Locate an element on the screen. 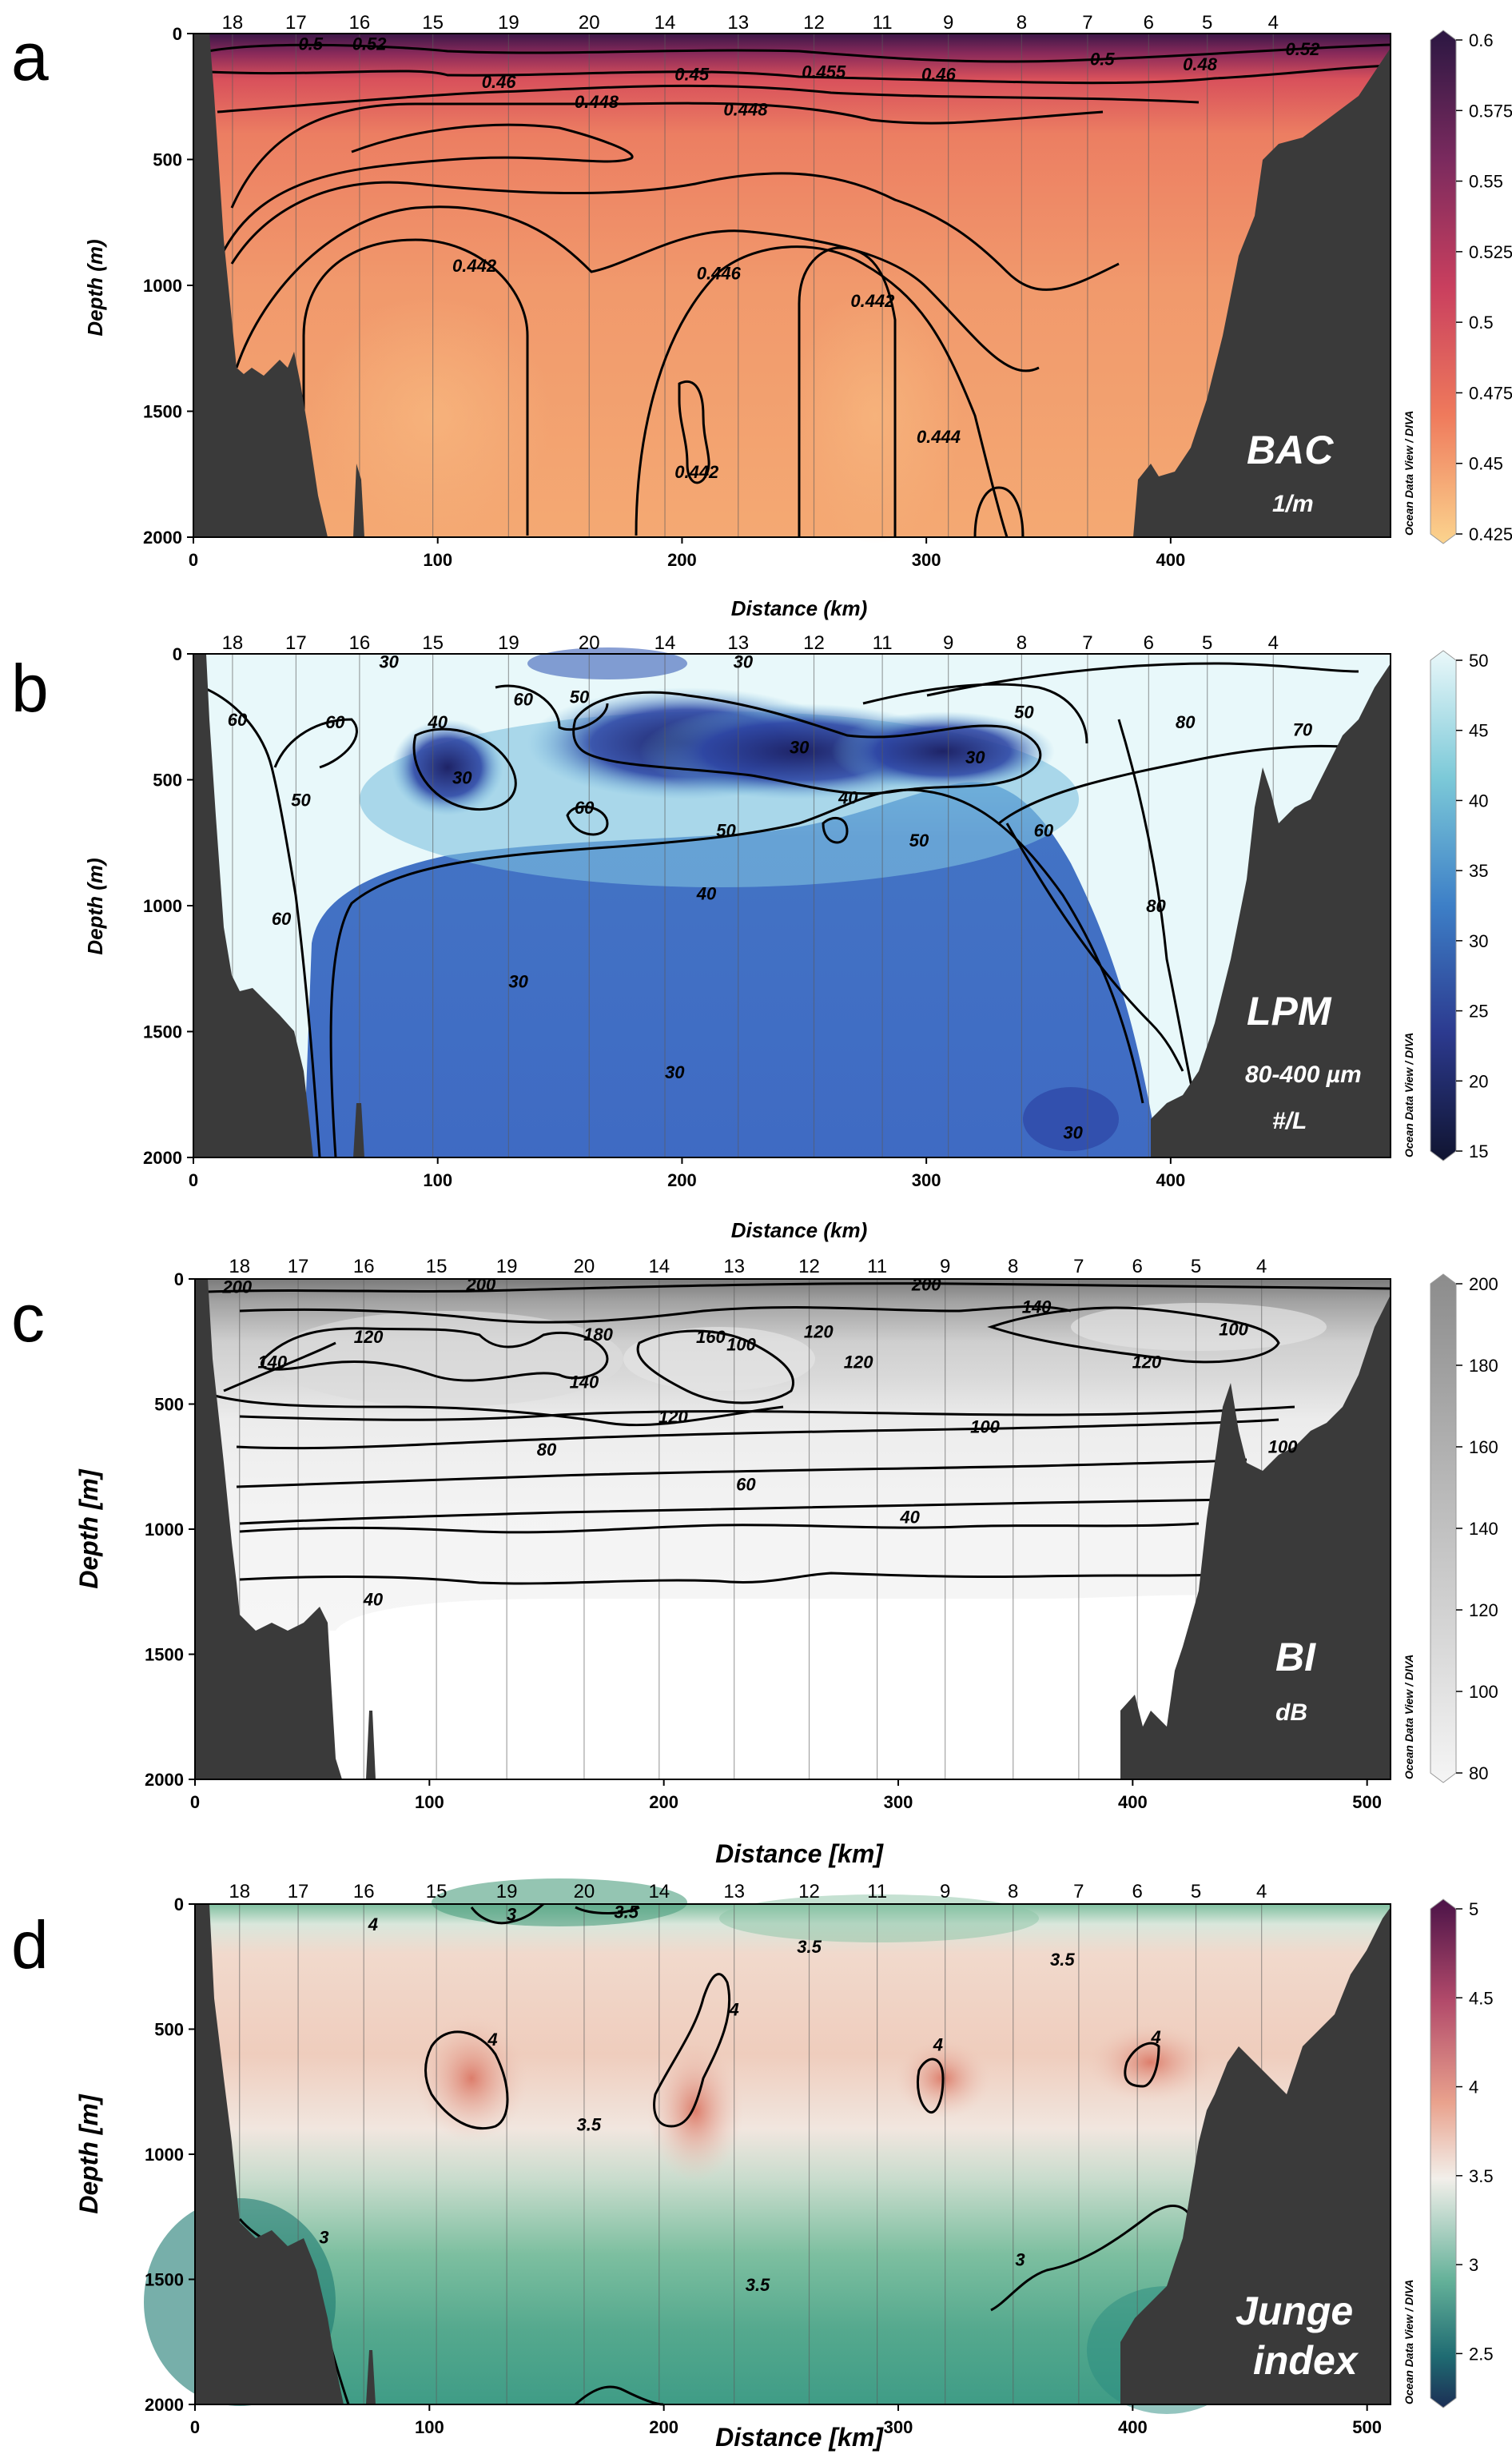  colorbar-tick-label: 0.425 is located at coordinates (1490, 534).